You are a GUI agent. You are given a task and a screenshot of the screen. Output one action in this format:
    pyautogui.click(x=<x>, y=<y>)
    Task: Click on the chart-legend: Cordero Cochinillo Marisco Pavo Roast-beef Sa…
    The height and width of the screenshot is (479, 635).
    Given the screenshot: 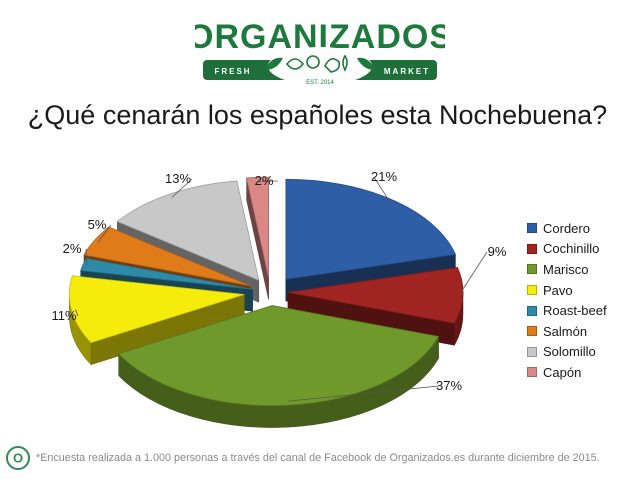 What is the action you would take?
    pyautogui.click(x=579, y=300)
    